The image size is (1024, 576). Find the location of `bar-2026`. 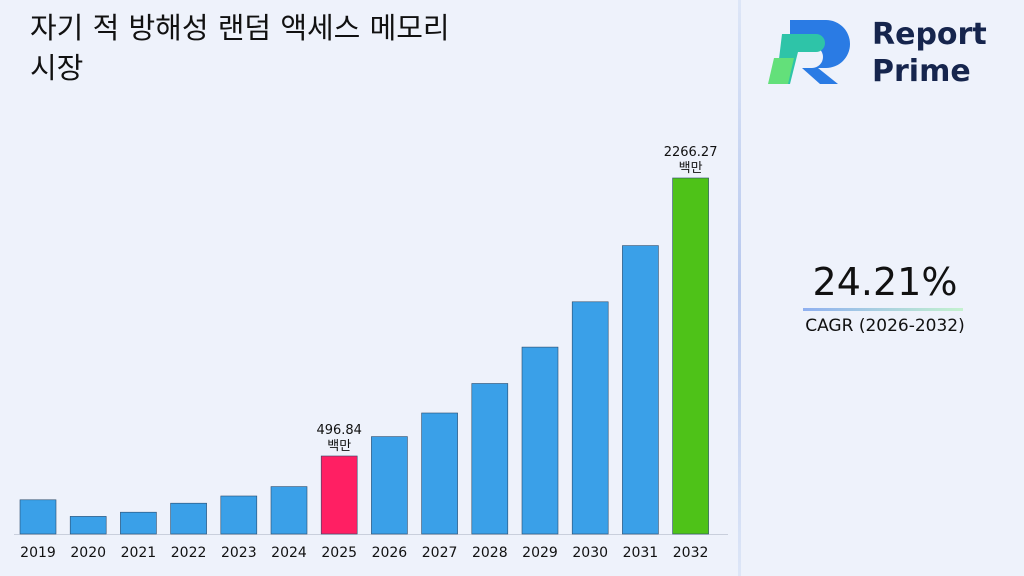

bar-2026 is located at coordinates (389, 485).